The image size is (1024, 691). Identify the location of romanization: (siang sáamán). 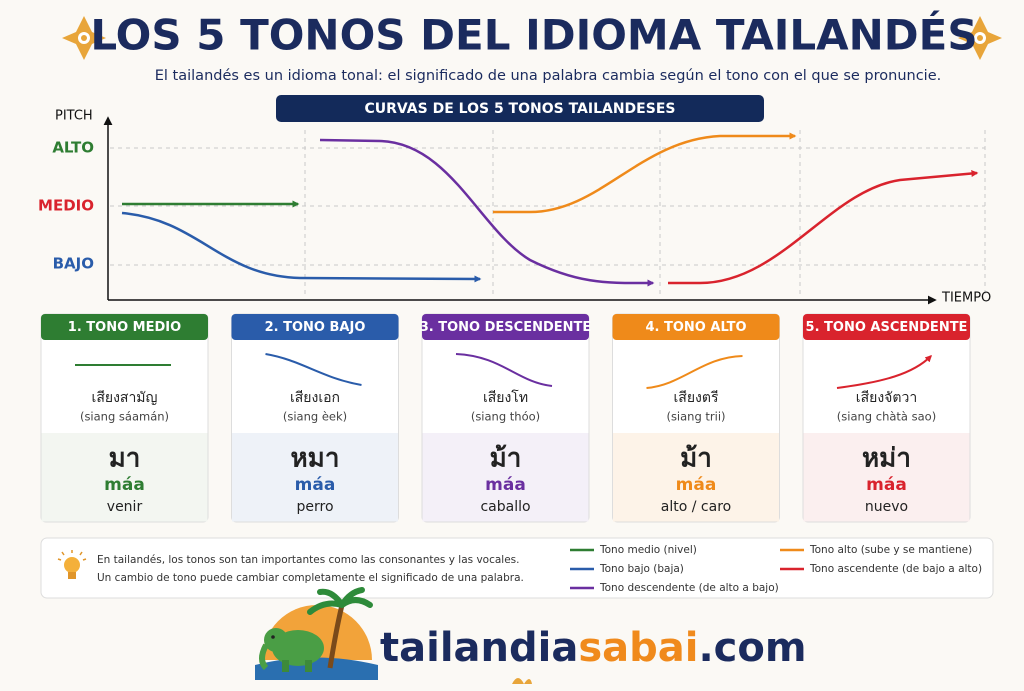
(124, 417).